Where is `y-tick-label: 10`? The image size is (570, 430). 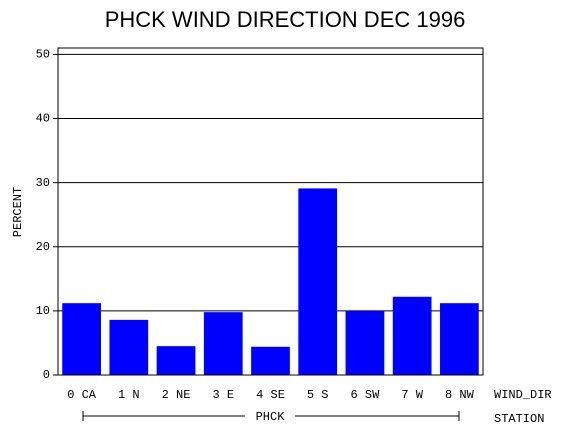 y-tick-label: 10 is located at coordinates (43, 311).